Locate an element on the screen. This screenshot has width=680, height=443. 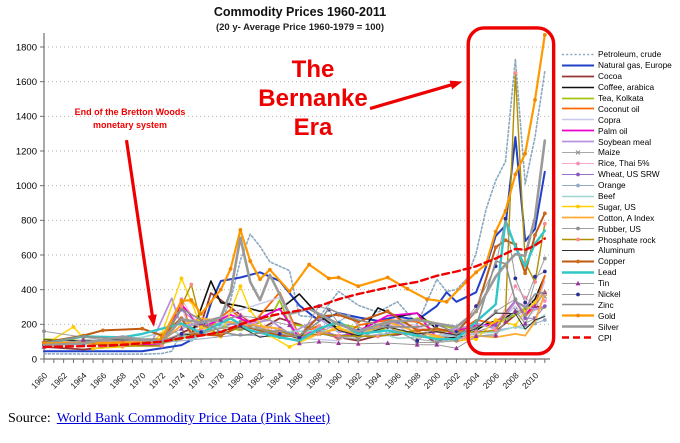
legend-label: Coconut oil is located at coordinates (619, 108).